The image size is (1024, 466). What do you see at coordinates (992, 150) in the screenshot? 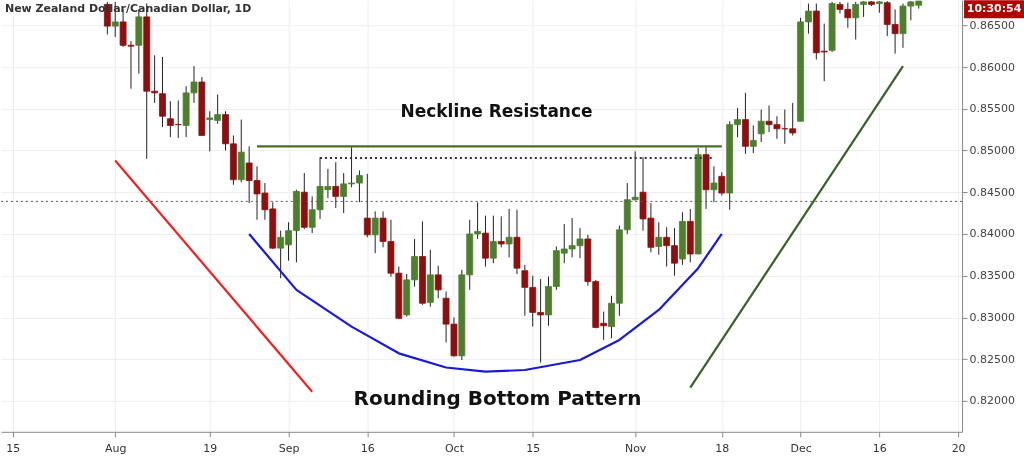
I see `y-tick-label: 0.85000` at bounding box center [992, 150].